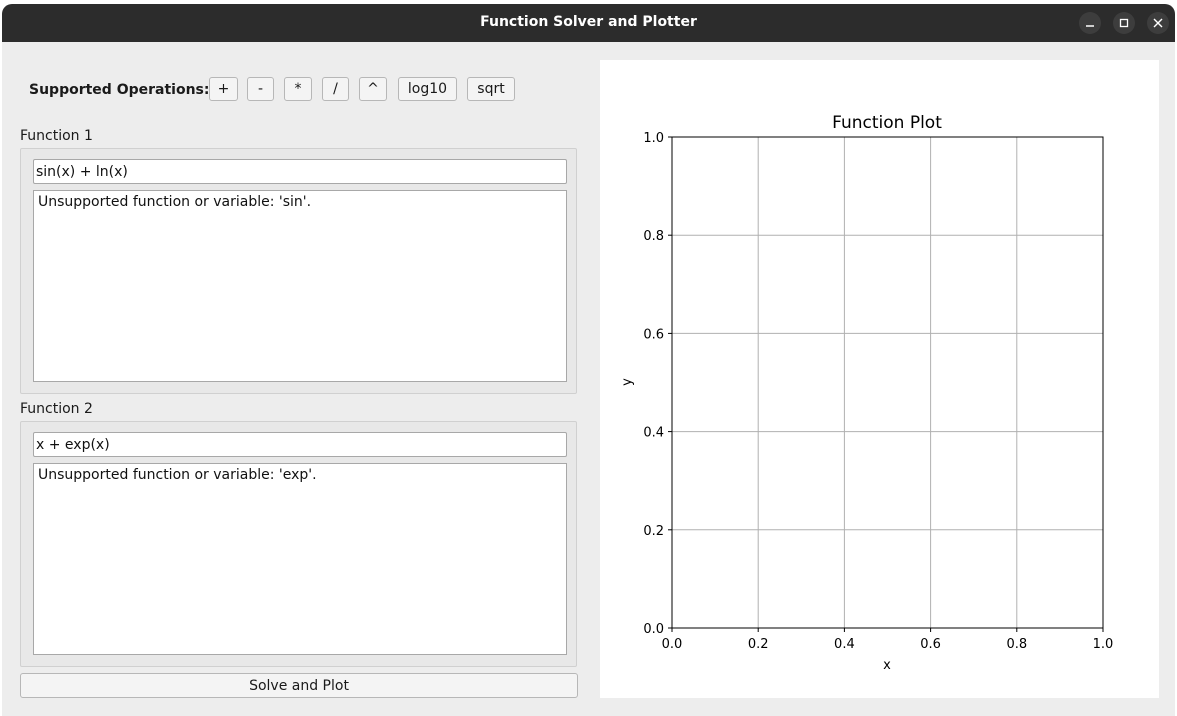  What do you see at coordinates (887, 123) in the screenshot?
I see `chart-title: Function Plot` at bounding box center [887, 123].